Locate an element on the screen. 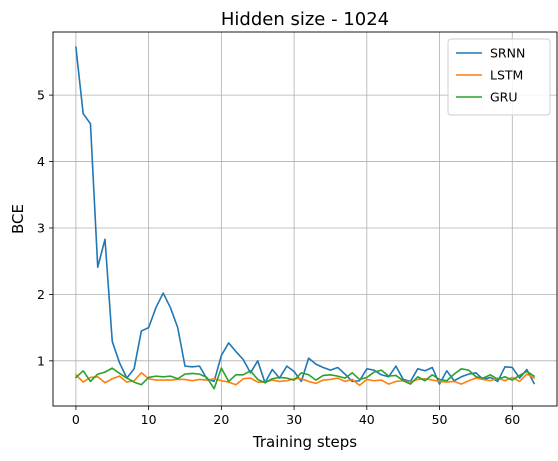 The image size is (558, 461). y-axis: 1 2 3 4 5 is located at coordinates (45, 228).